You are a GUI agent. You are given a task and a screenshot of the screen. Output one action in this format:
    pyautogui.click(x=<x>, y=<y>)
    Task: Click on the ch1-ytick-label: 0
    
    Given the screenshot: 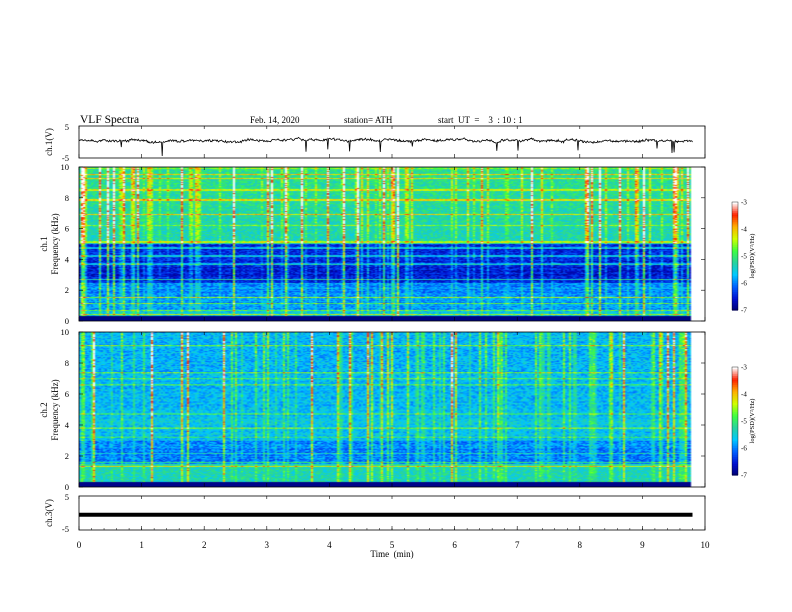 What is the action you would take?
    pyautogui.click(x=67, y=321)
    